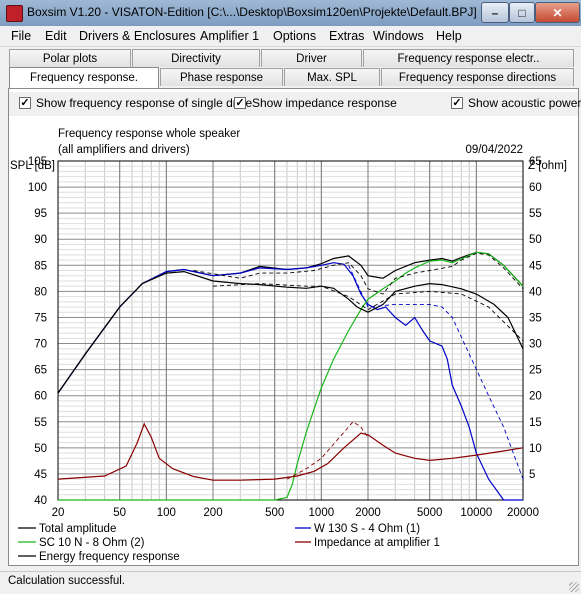  What do you see at coordinates (21, 36) in the screenshot?
I see `menu-file: File` at bounding box center [21, 36].